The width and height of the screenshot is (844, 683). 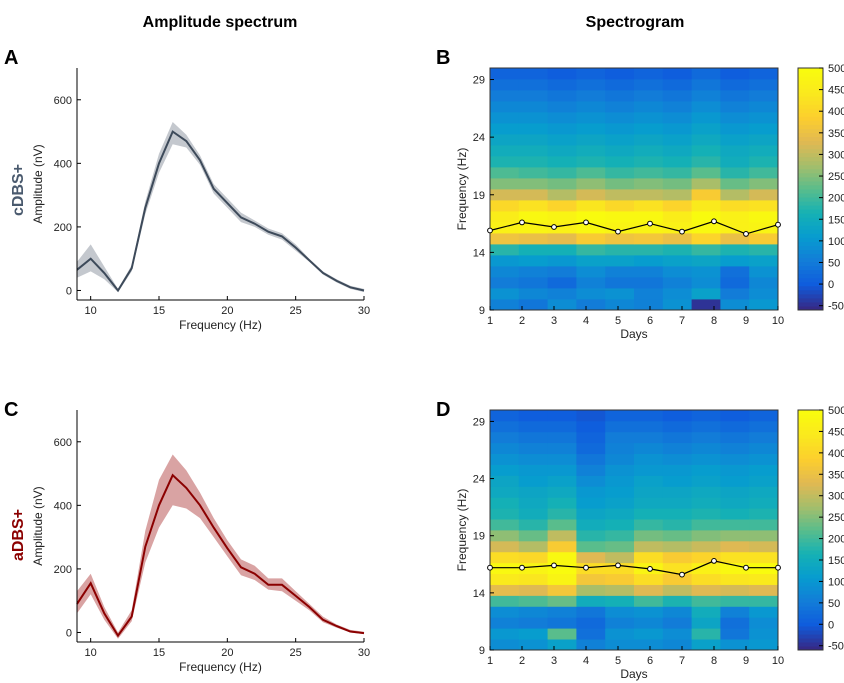 What do you see at coordinates (634, 227) in the screenshot?
I see `chart-b-peak-line` at bounding box center [634, 227].